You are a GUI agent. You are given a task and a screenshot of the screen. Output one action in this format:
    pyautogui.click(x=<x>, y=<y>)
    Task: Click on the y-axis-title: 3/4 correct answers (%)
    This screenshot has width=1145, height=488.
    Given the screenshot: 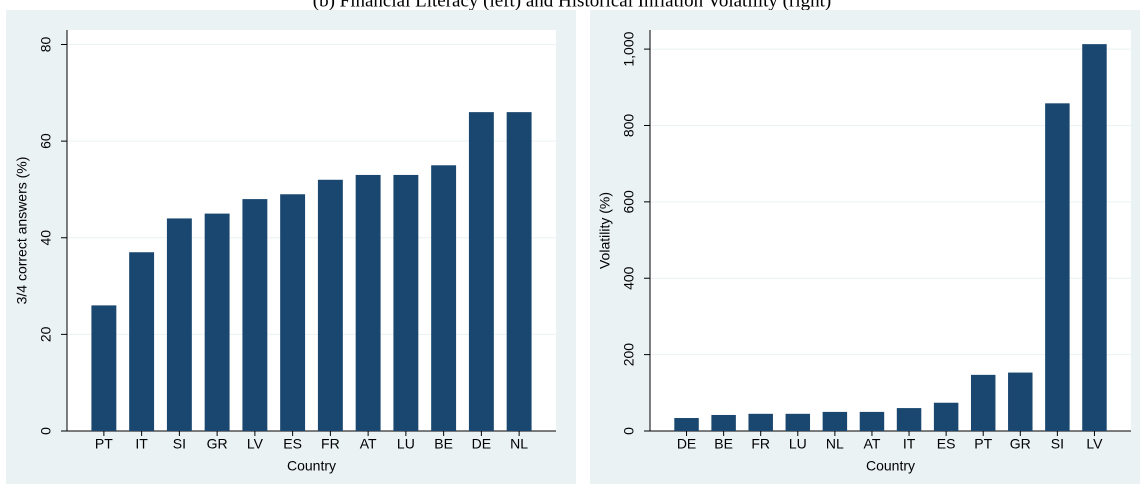 What is the action you would take?
    pyautogui.click(x=22, y=231)
    